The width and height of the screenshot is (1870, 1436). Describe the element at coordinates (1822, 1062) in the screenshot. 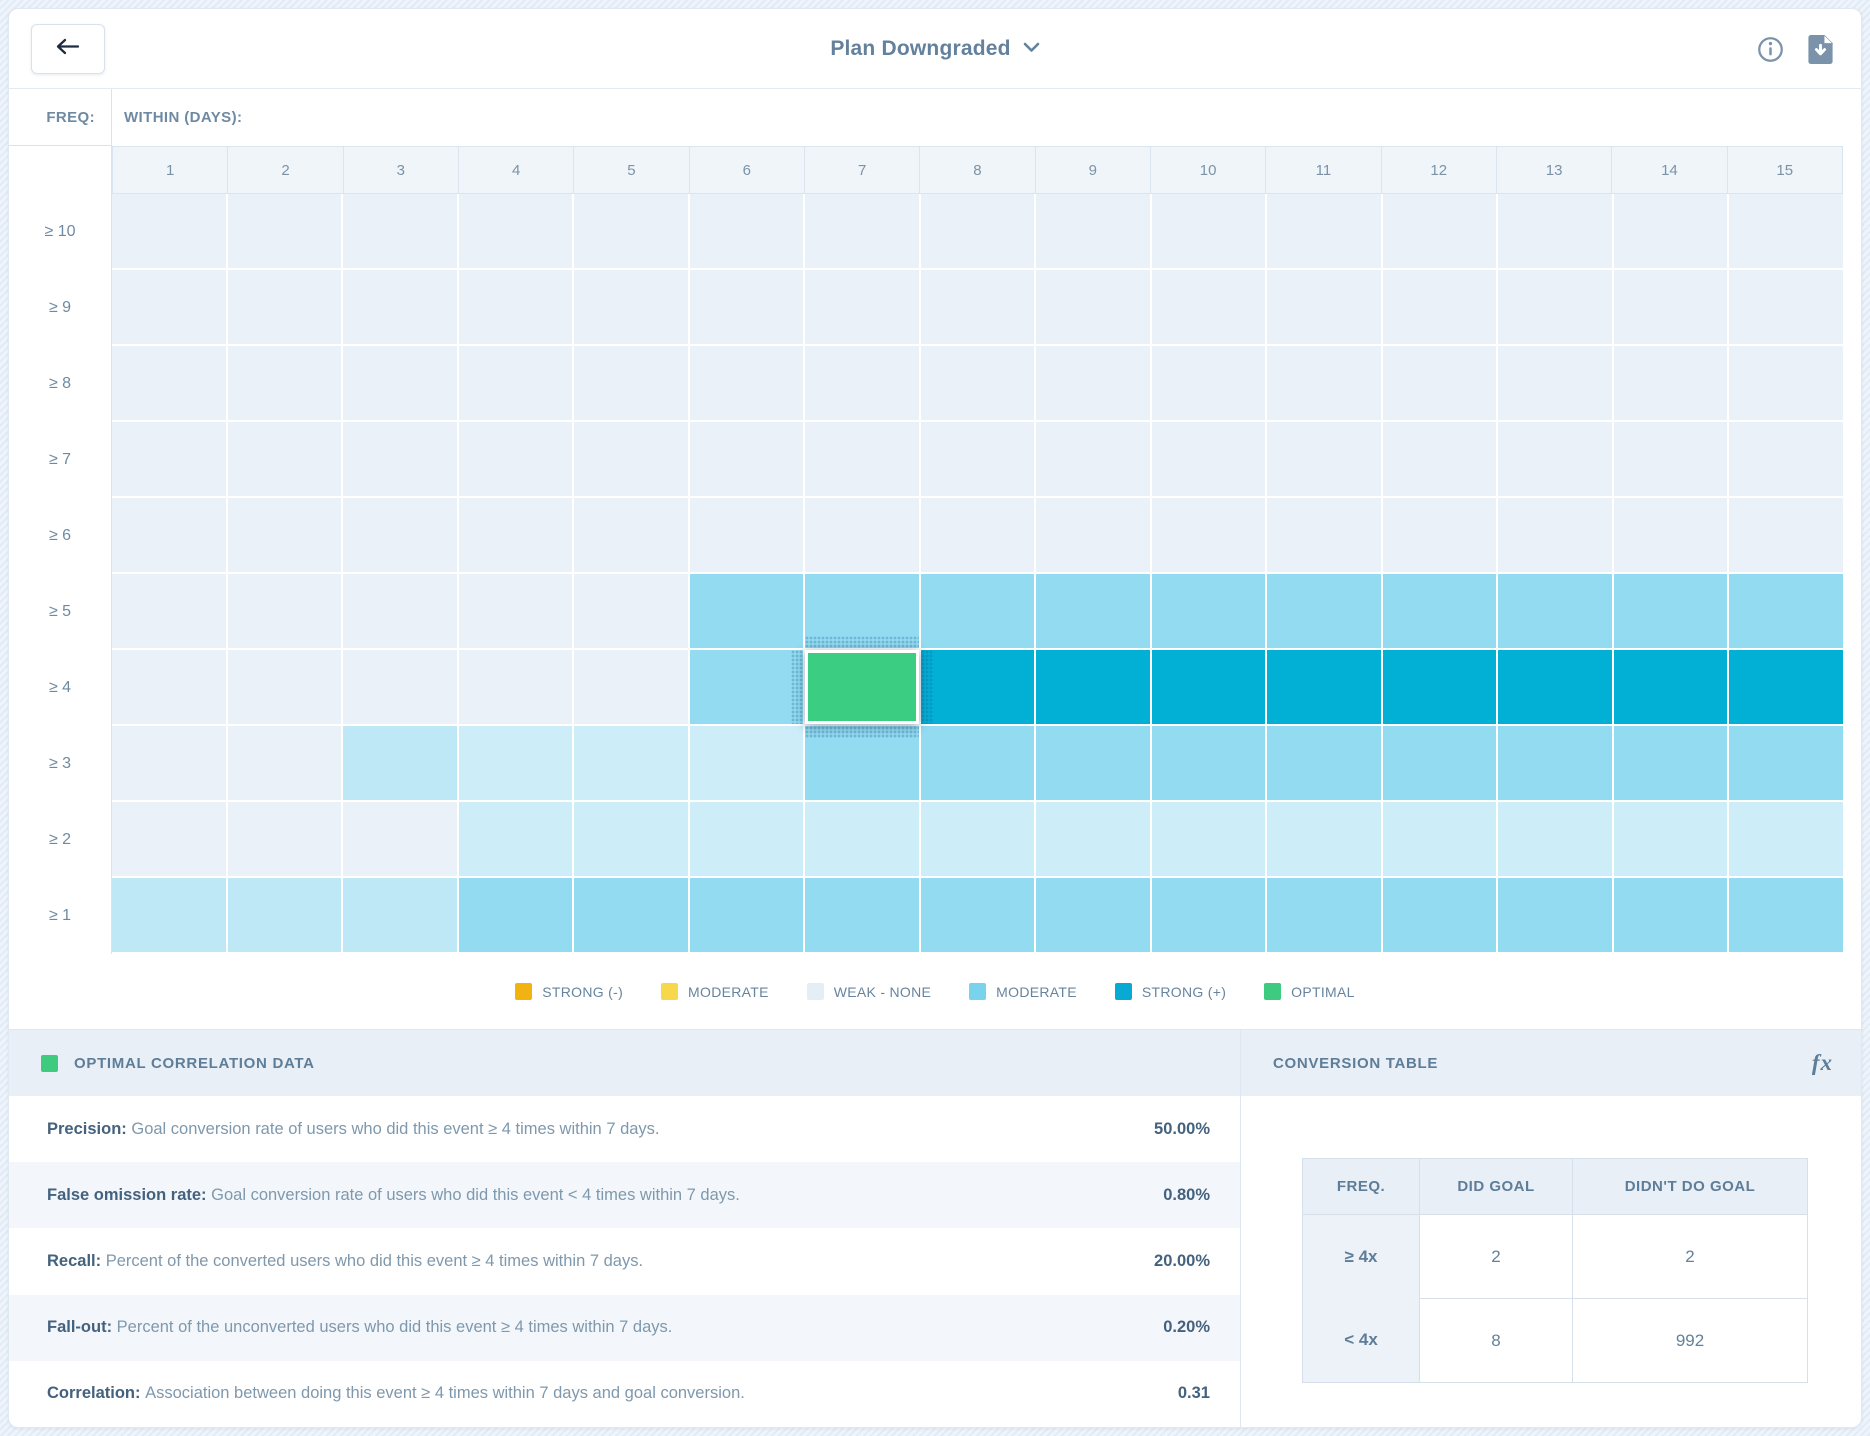

I see `formula-fx-icon: fx` at that location.